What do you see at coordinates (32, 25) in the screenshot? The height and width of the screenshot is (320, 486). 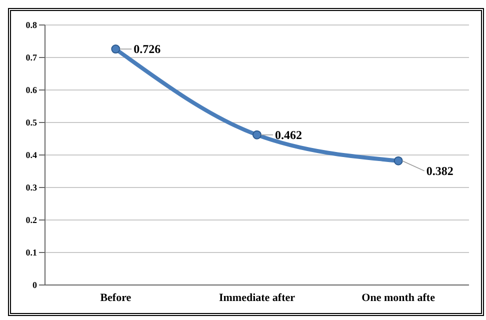 I see `y-tick-label: 0.8` at bounding box center [32, 25].